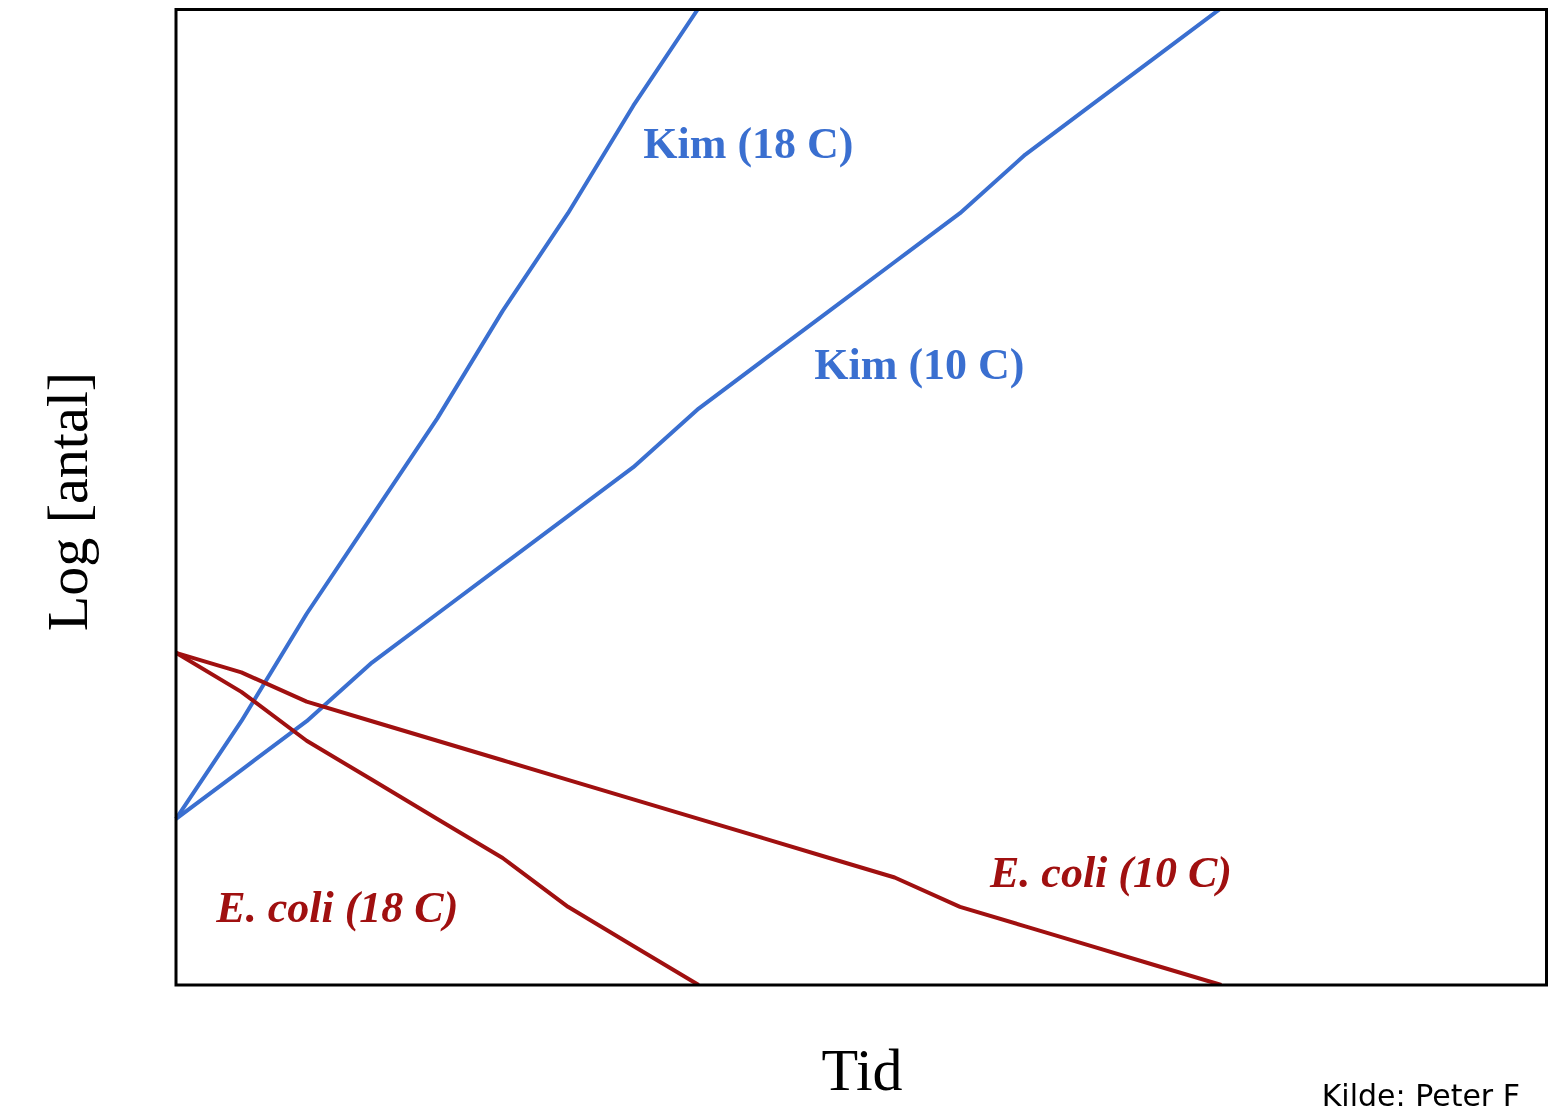 This screenshot has width=1550, height=1115. I want to click on series-label: Kim (10 C), so click(919, 364).